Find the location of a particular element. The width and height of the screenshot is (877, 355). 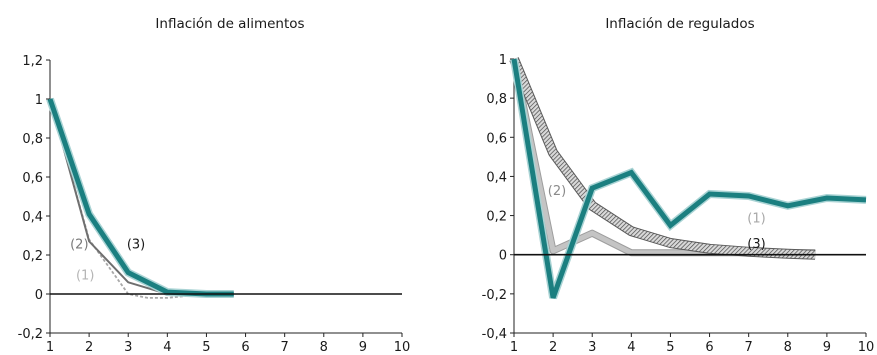

chart-title: Inflación de regulados is located at coordinates (679, 24).